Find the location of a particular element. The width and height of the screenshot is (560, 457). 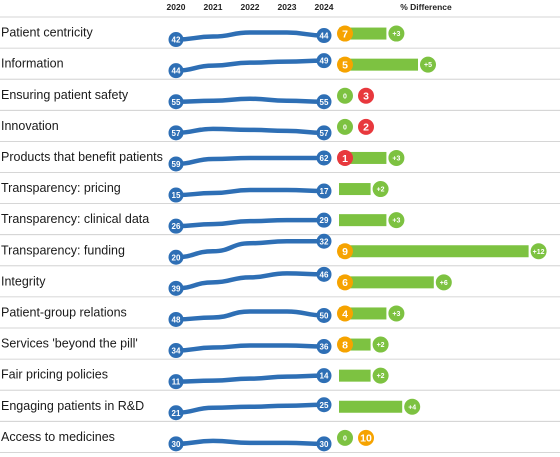

start-value-label: 15 is located at coordinates (176, 195).